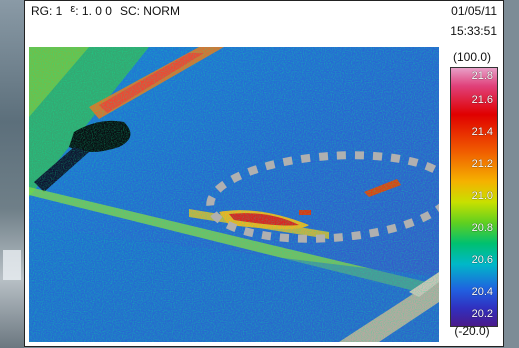 This screenshot has height=348, width=519. Describe the element at coordinates (149, 11) in the screenshot. I see `scale-mode-readout: SC: NORM` at that location.